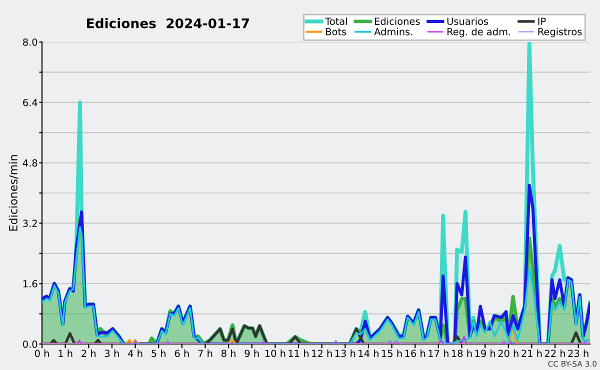 The width and height of the screenshot is (600, 370). I want to click on x-tick-label: 0 h, so click(41, 354).